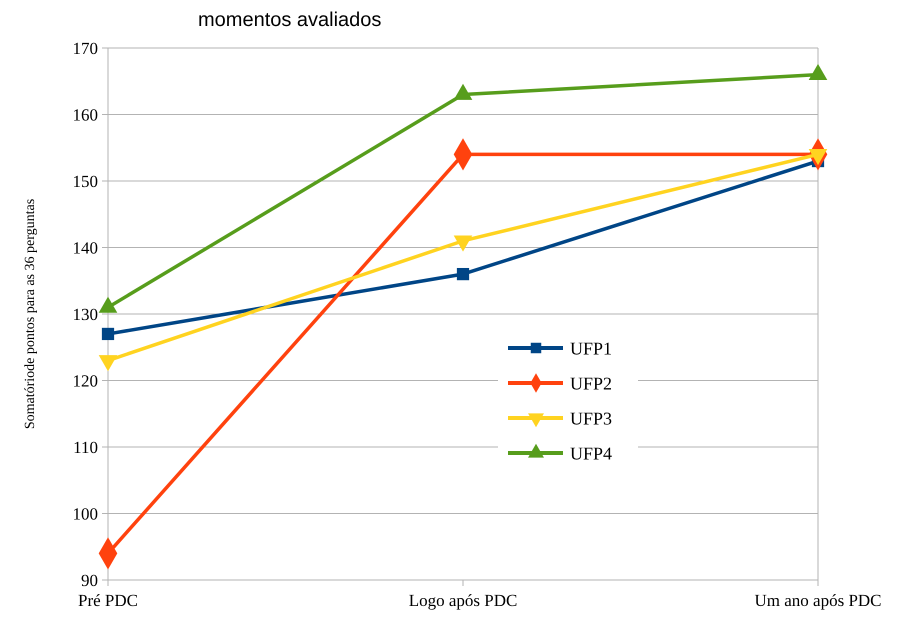 This screenshot has height=628, width=905. I want to click on y-tick-label: 140, so click(85, 248).